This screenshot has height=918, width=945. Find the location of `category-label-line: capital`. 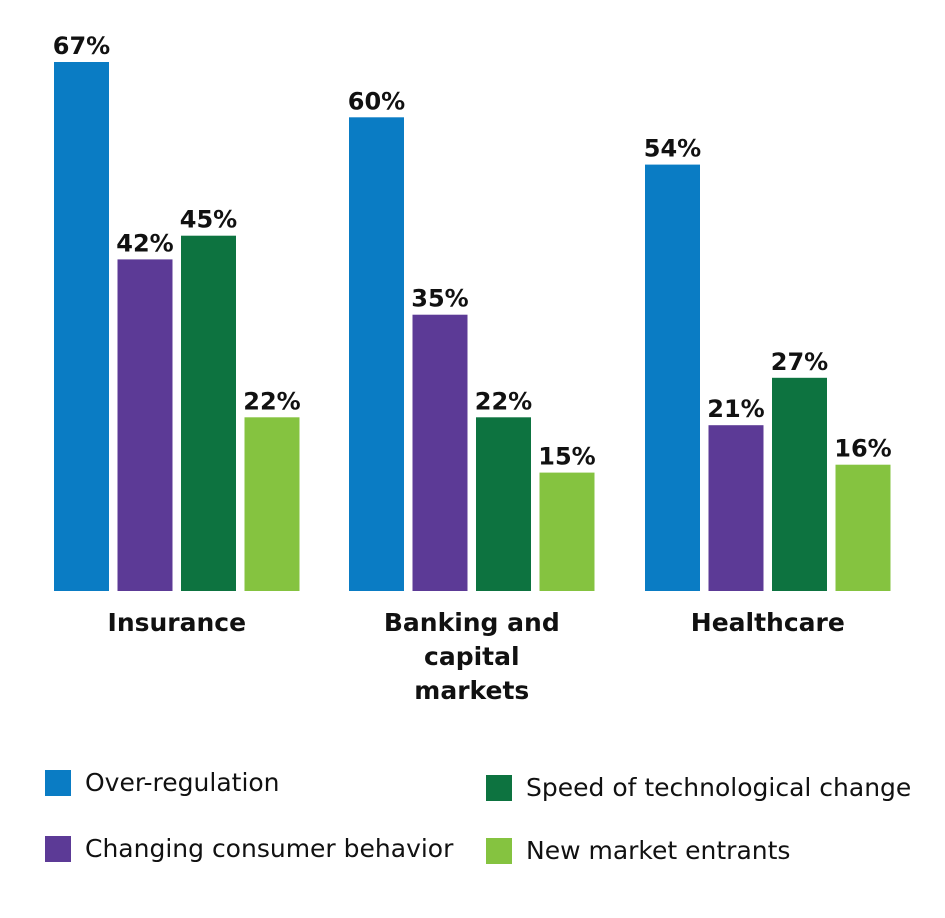

category-label-line: capital is located at coordinates (472, 656).